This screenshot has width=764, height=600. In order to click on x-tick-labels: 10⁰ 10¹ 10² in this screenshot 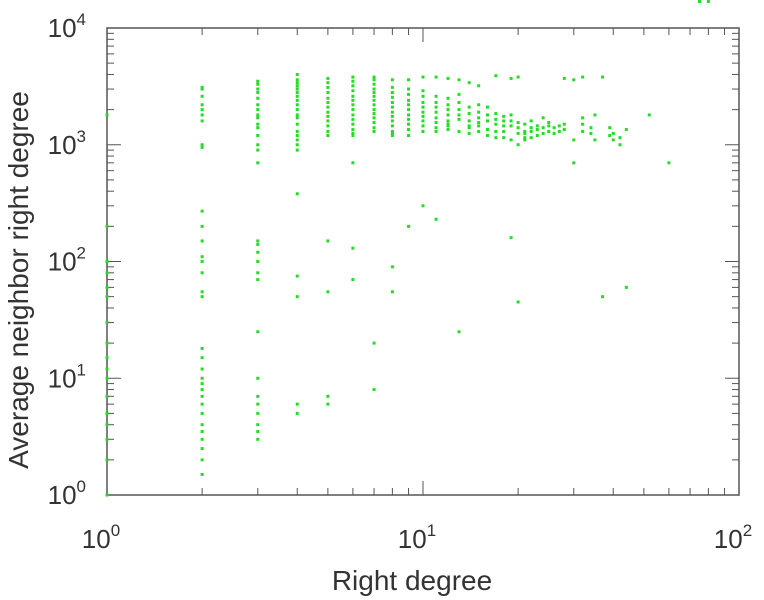, I will do `click(417, 537)`.